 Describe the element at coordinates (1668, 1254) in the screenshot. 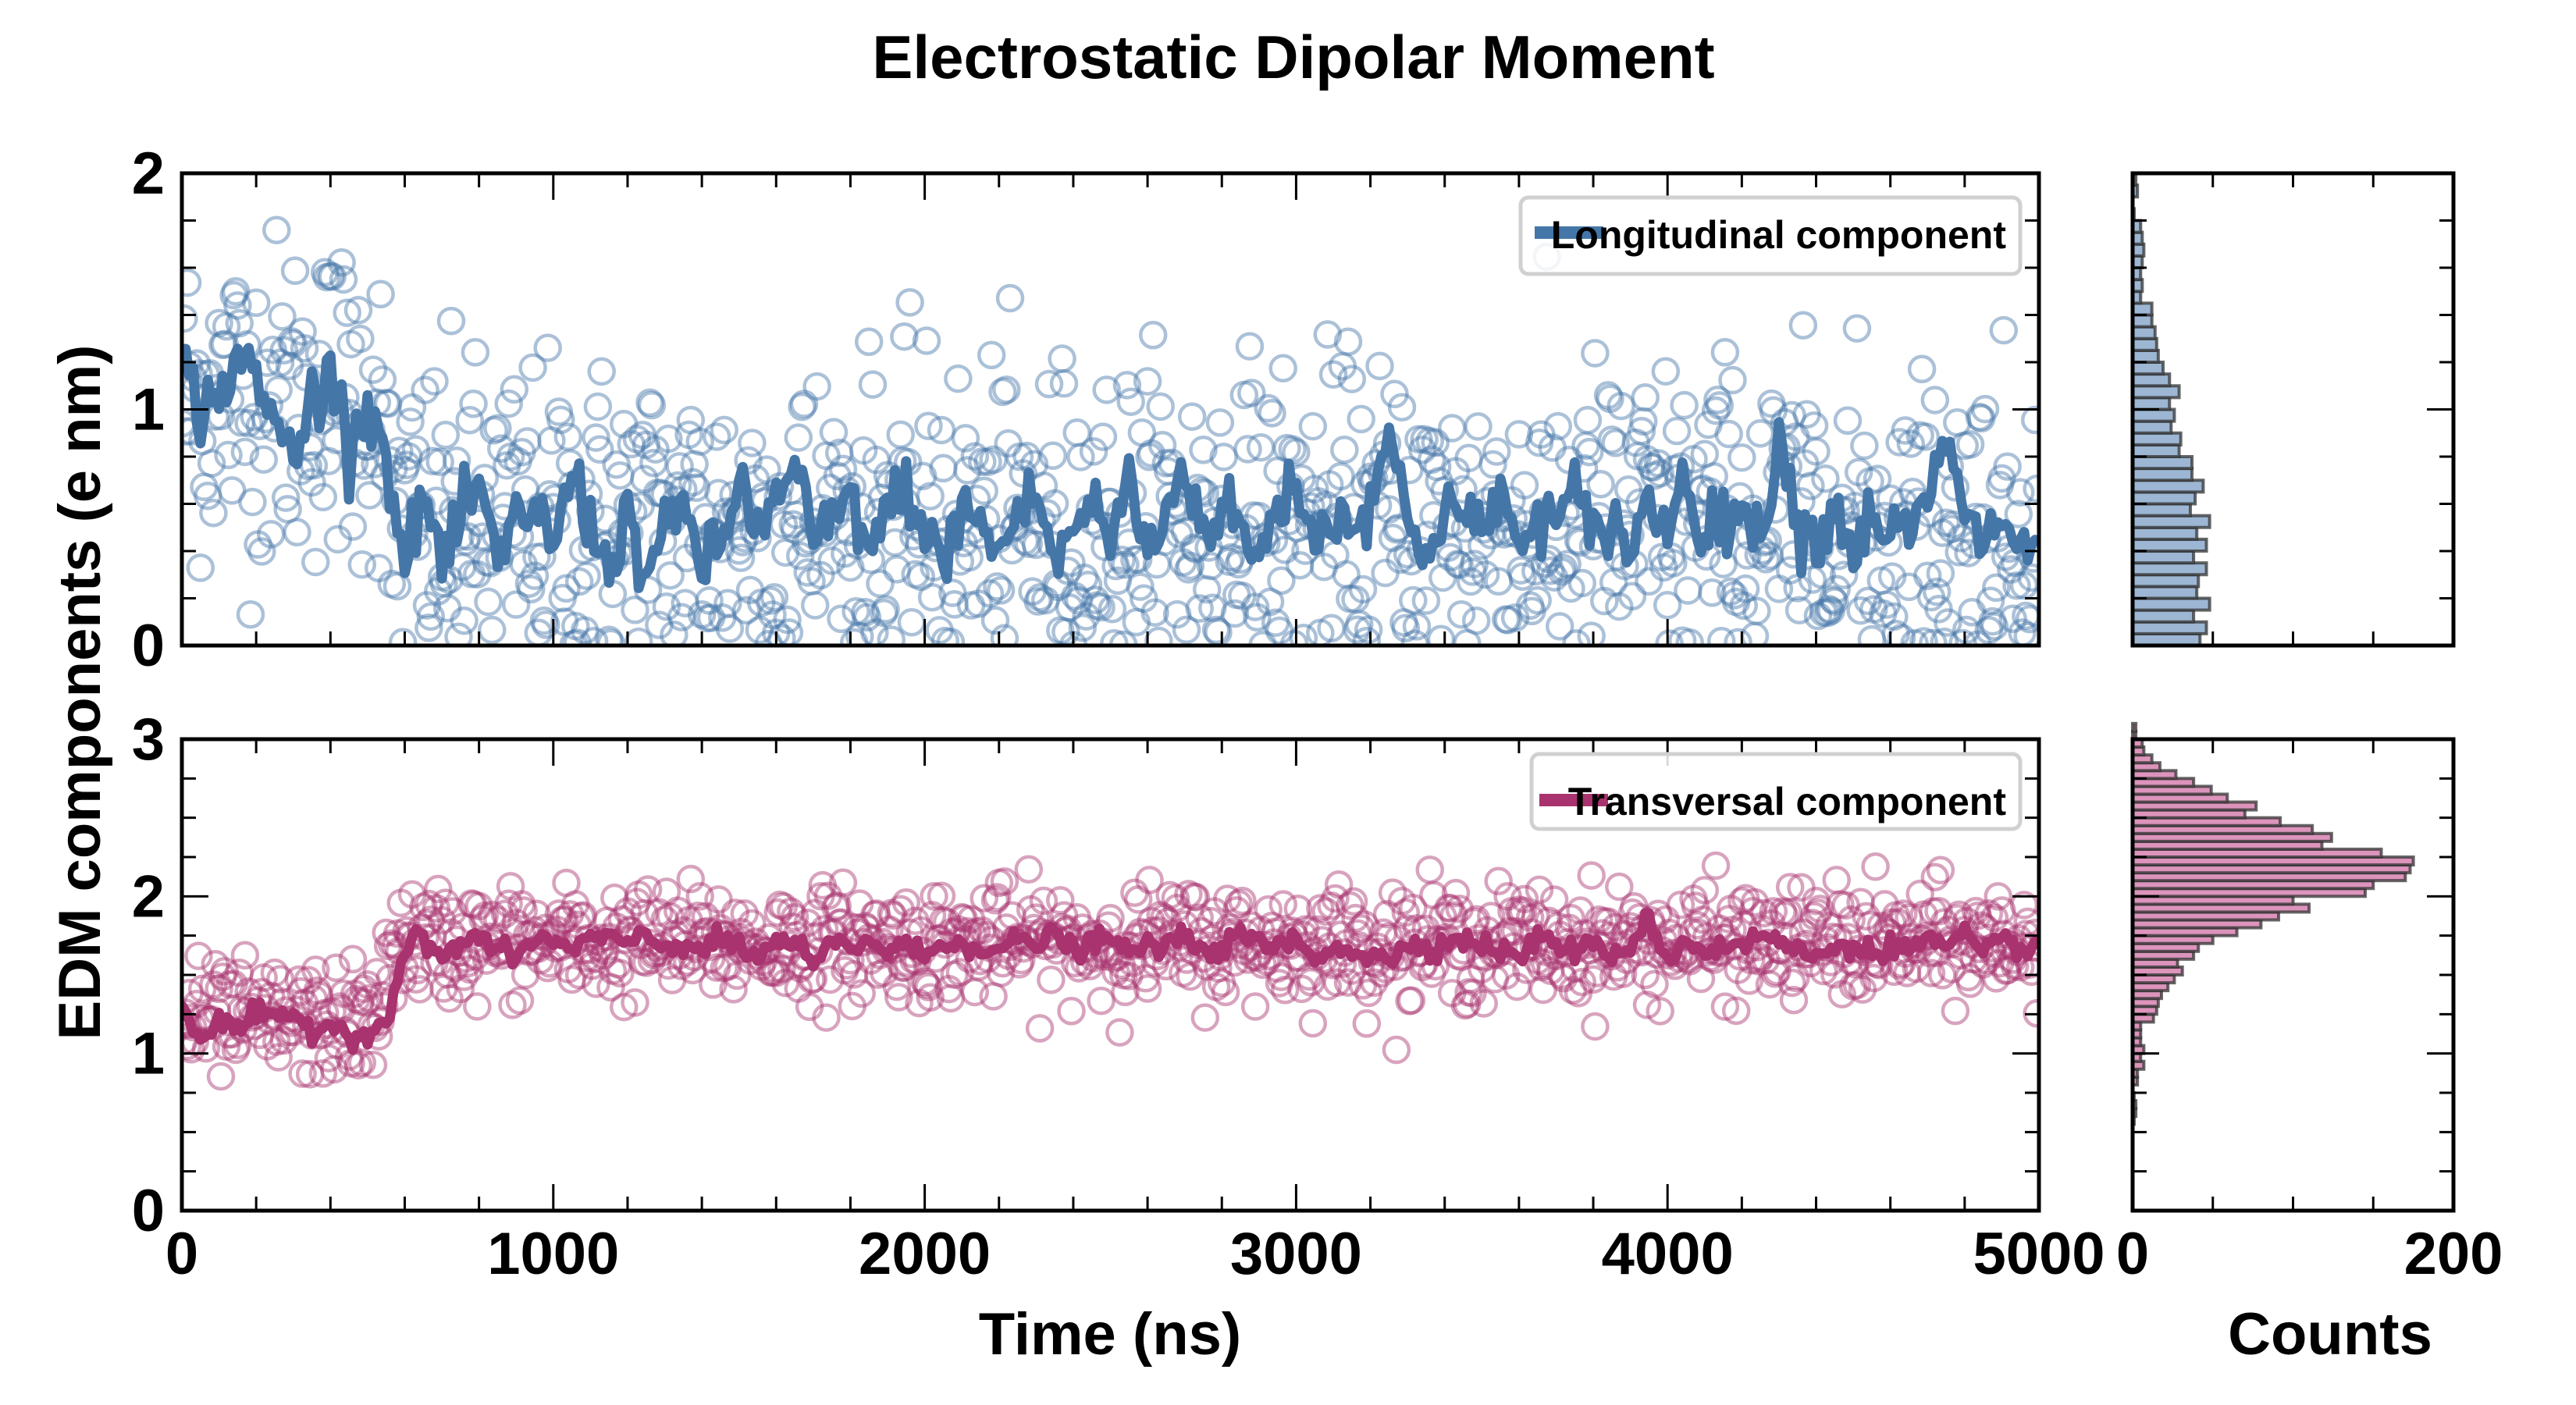

I see `x-tick-label: 4000` at that location.